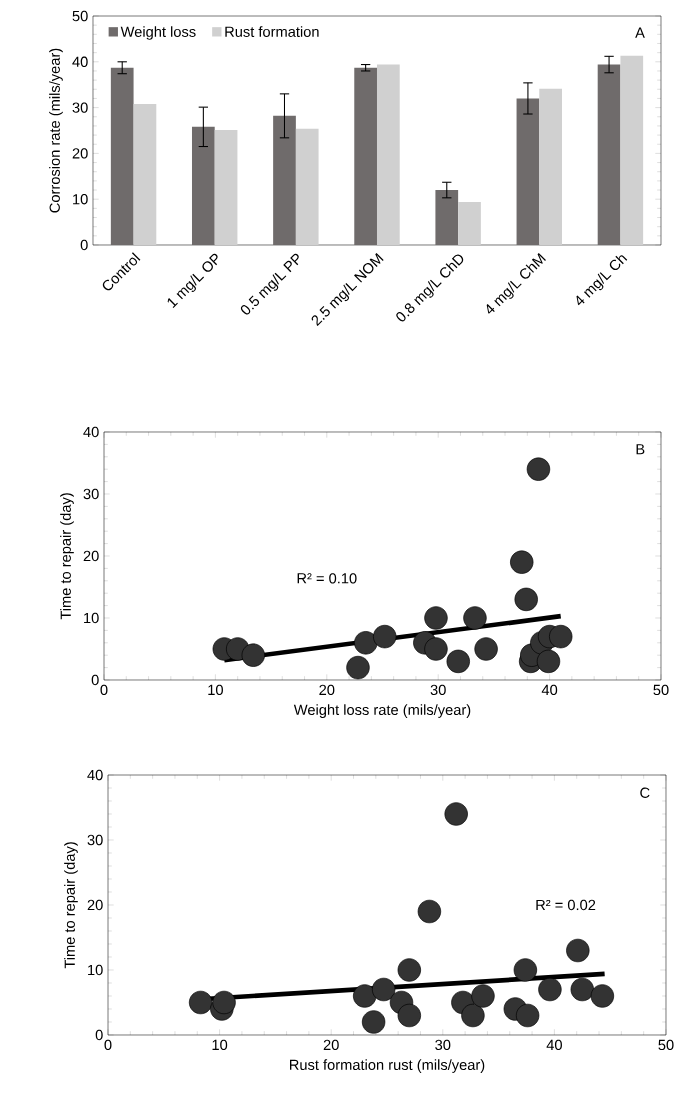 This screenshot has width=677, height=1114. Describe the element at coordinates (108, 1045) in the screenshot. I see `x-tick-label: 0` at that location.